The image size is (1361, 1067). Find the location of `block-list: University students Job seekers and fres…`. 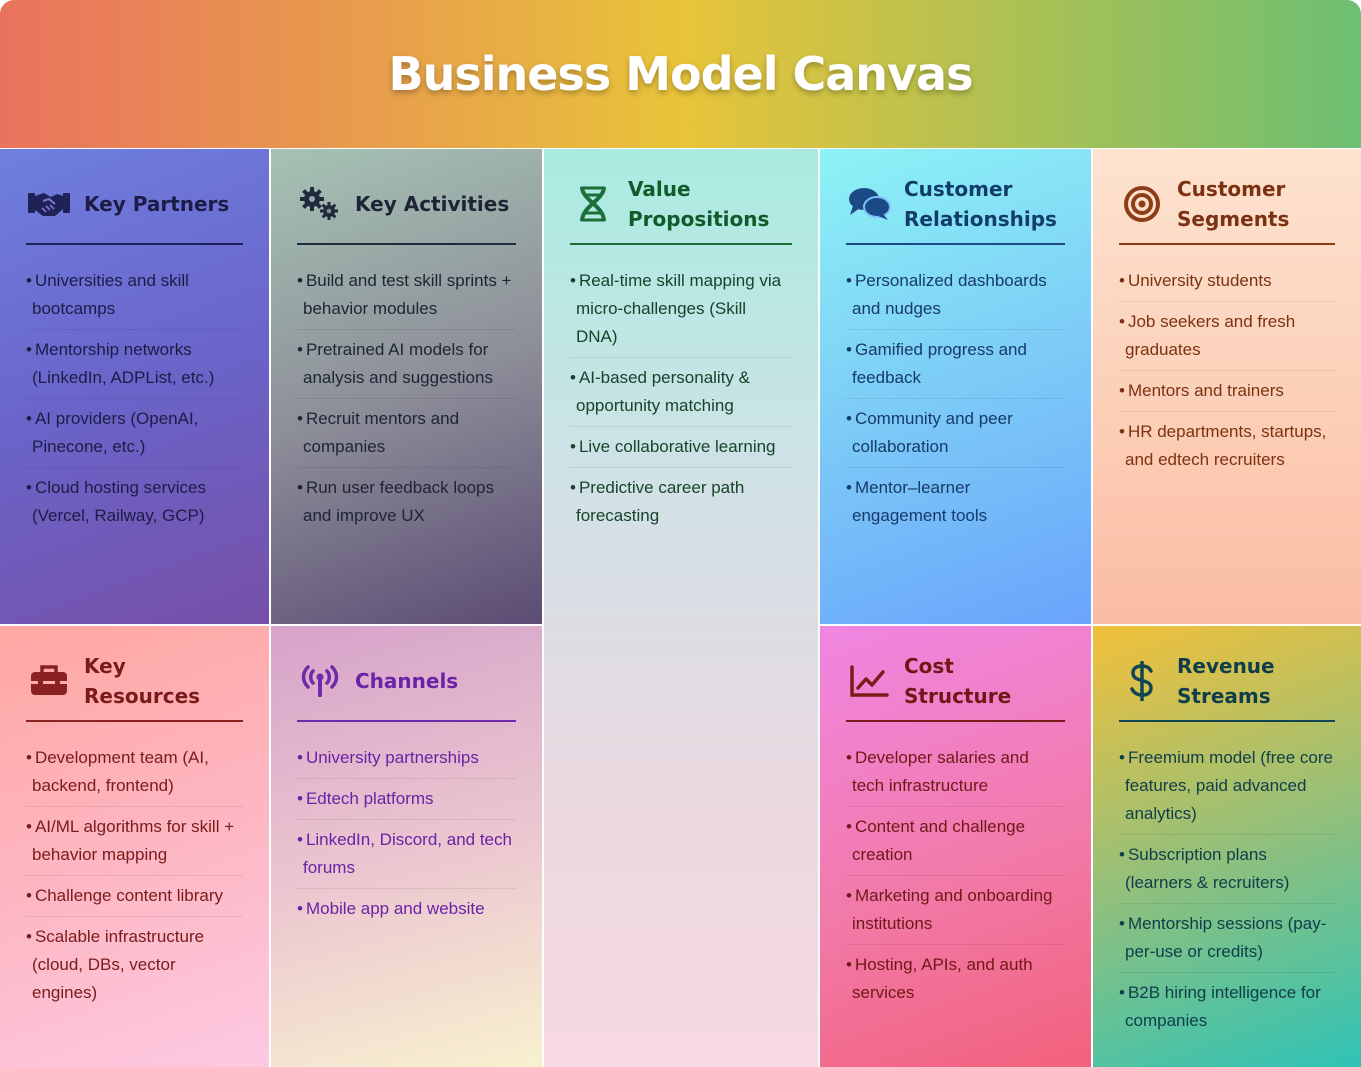

block-list: University students Job seekers and fres… is located at coordinates (1227, 373).